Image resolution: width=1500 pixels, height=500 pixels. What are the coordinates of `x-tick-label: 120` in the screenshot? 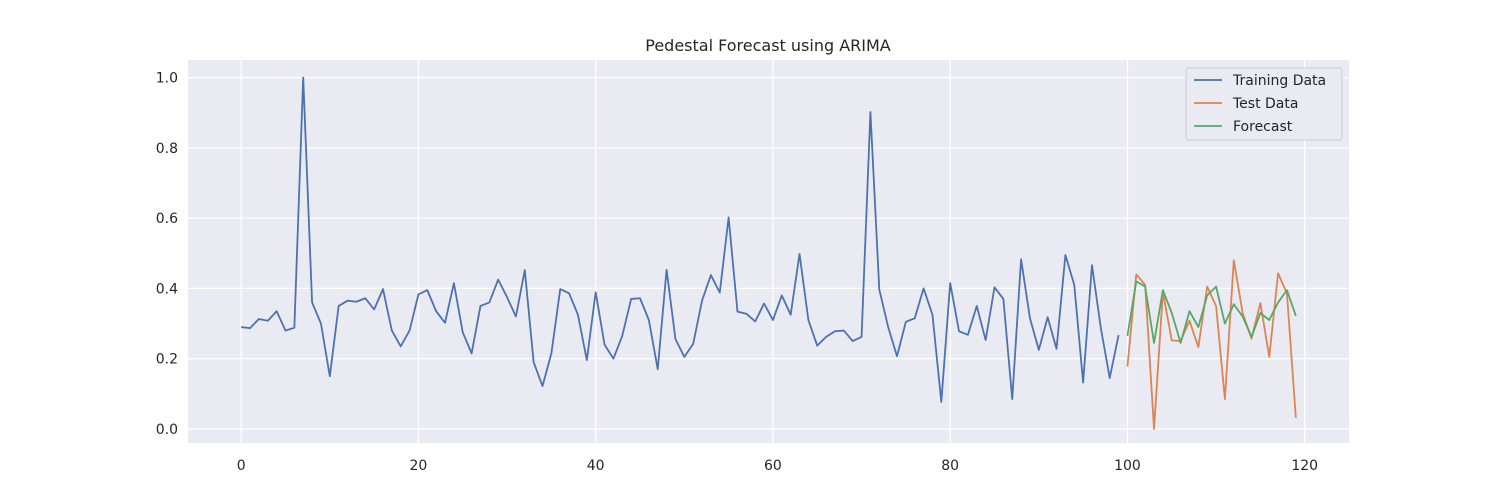 It's located at (1304, 466).